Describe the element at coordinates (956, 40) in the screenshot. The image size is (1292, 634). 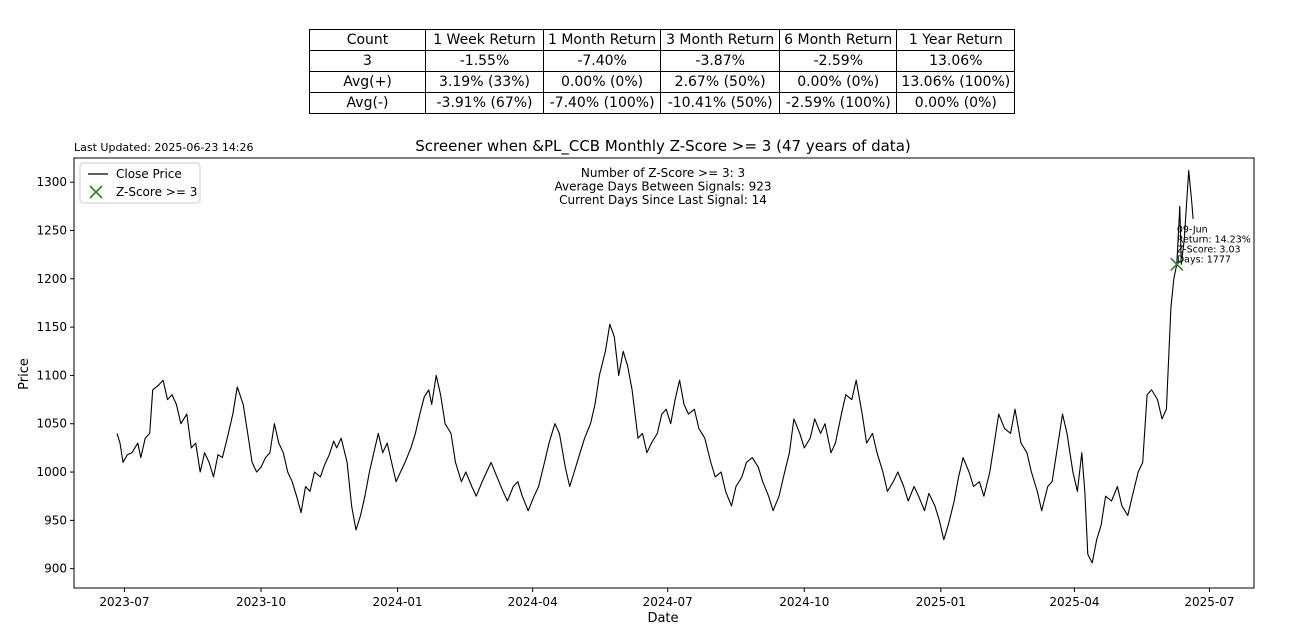
I see `stats-header-cell: 1 Year Return` at that location.